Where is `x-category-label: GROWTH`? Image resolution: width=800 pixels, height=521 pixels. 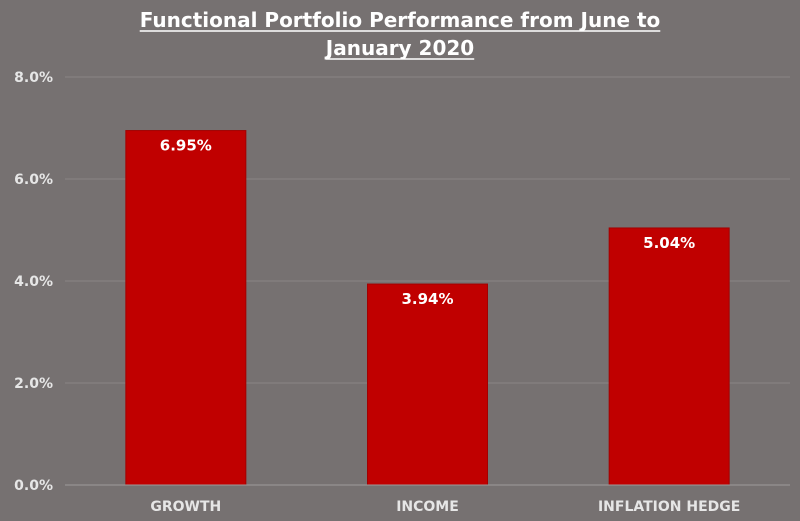
x-category-label: GROWTH is located at coordinates (185, 507).